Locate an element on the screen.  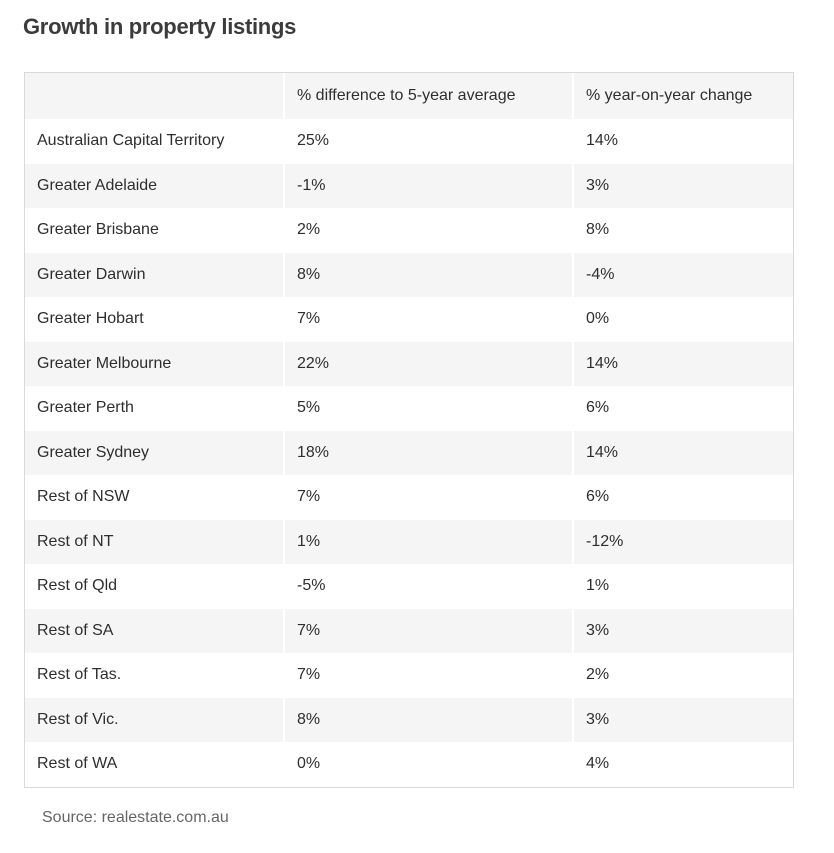
diff-5yr-cell: 1% is located at coordinates (428, 541).